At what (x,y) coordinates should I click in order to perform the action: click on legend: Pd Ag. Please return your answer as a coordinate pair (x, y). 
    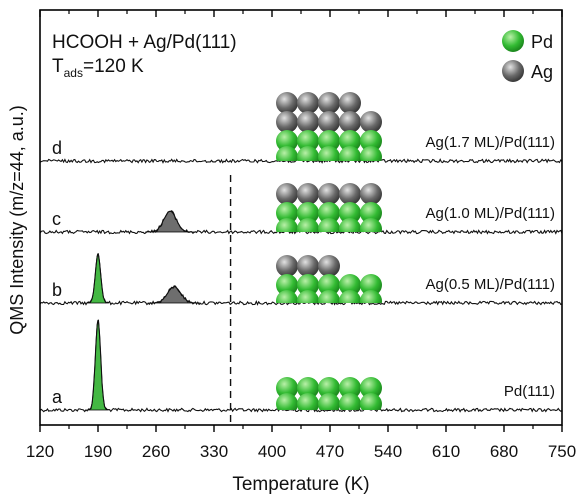
    Looking at the image, I should click on (527, 56).